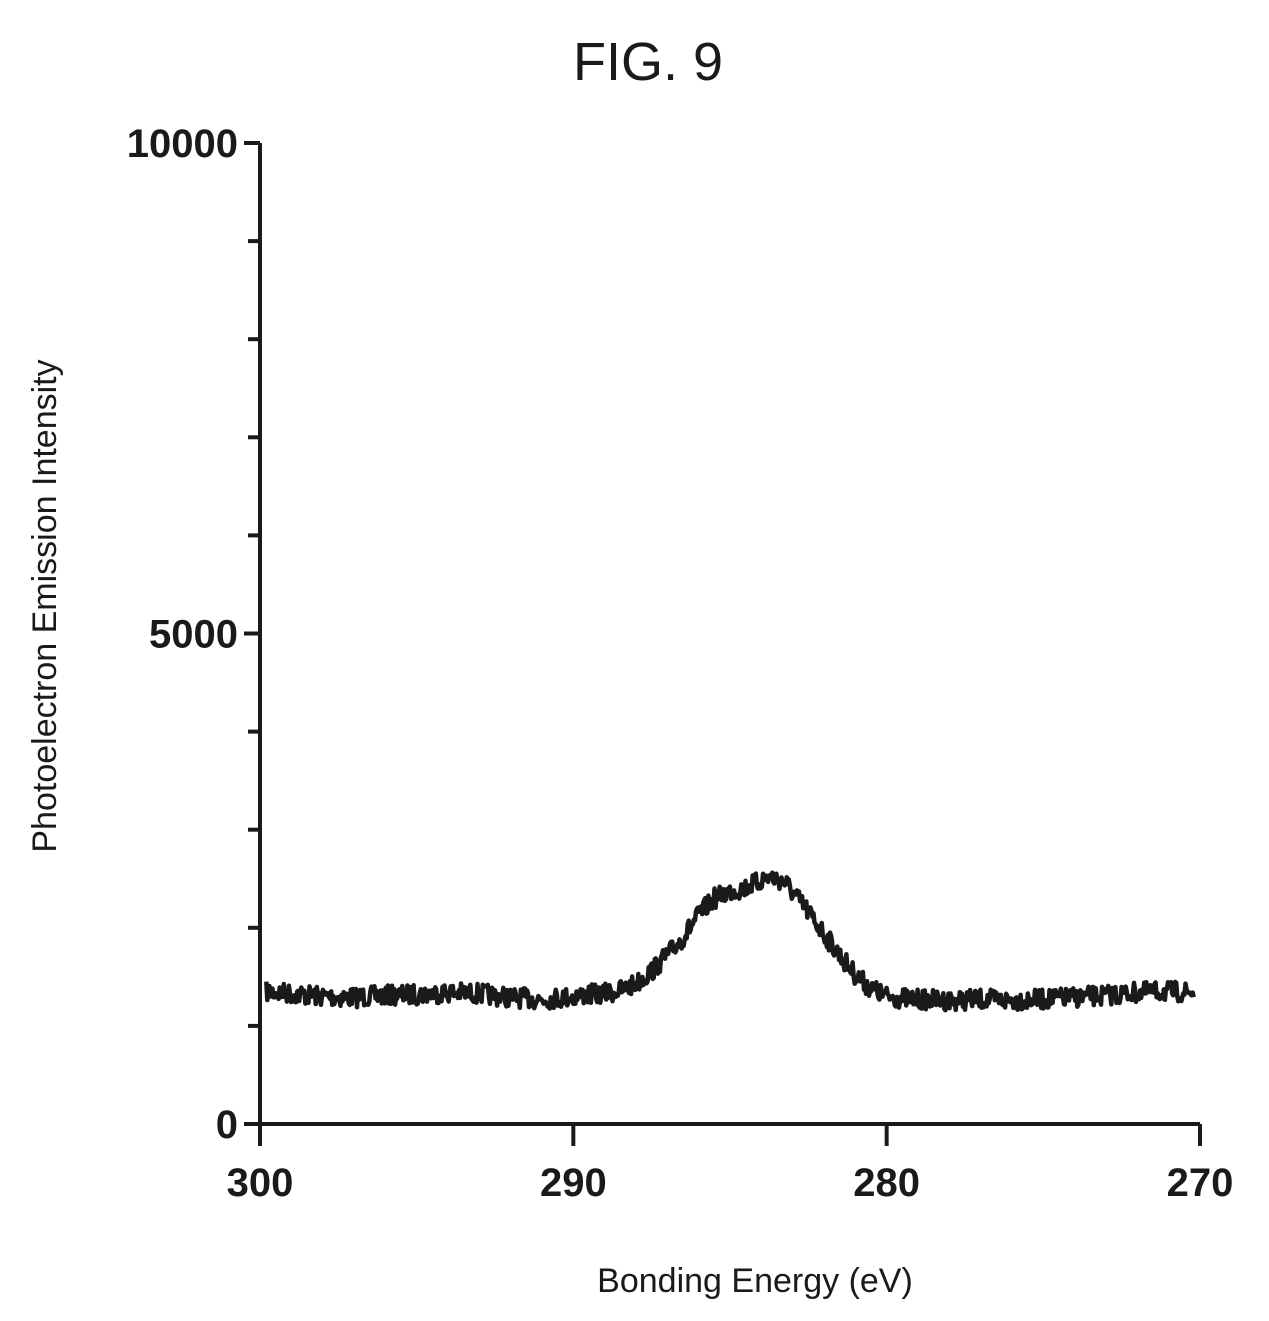 The width and height of the screenshot is (1269, 1321). Describe the element at coordinates (45, 605) in the screenshot. I see `y-axis-label: Photoelectron Emission Intensity` at that location.